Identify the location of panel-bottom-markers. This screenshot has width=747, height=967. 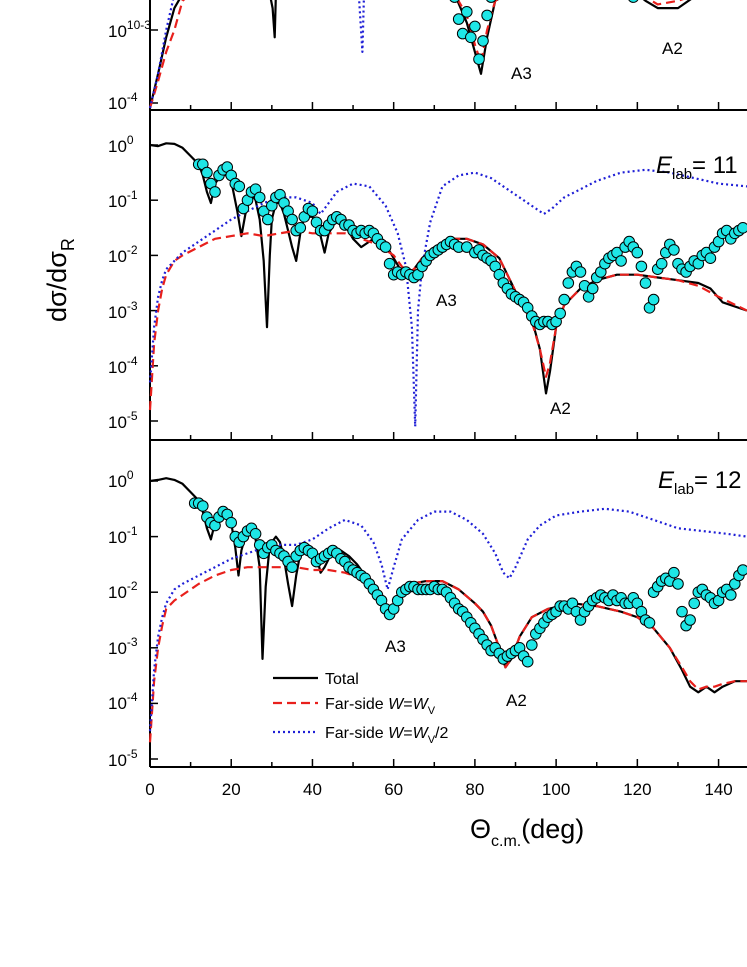
(467, 582).